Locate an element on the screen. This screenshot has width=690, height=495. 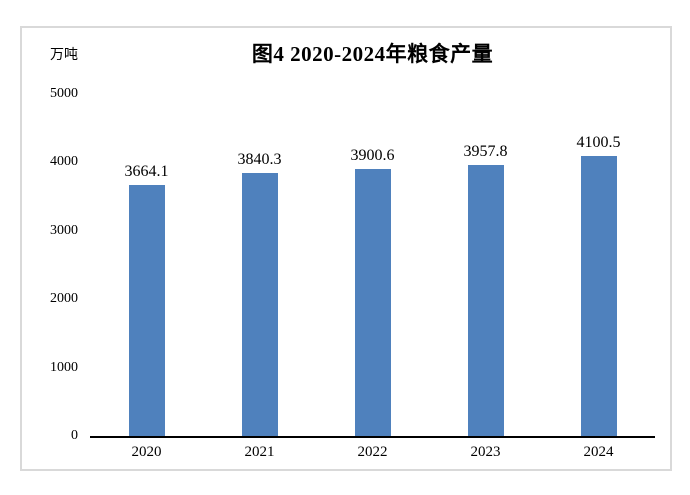
bar-value-label: 3957.8 is located at coordinates (485, 152).